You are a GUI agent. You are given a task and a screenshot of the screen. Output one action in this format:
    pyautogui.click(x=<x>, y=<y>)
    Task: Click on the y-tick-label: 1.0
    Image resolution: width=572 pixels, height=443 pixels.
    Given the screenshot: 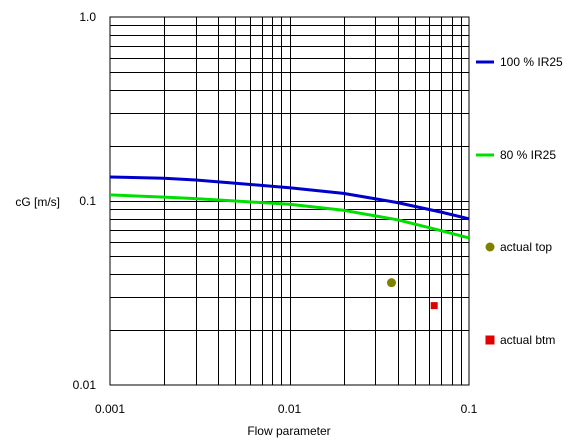 What is the action you would take?
    pyautogui.click(x=87, y=17)
    